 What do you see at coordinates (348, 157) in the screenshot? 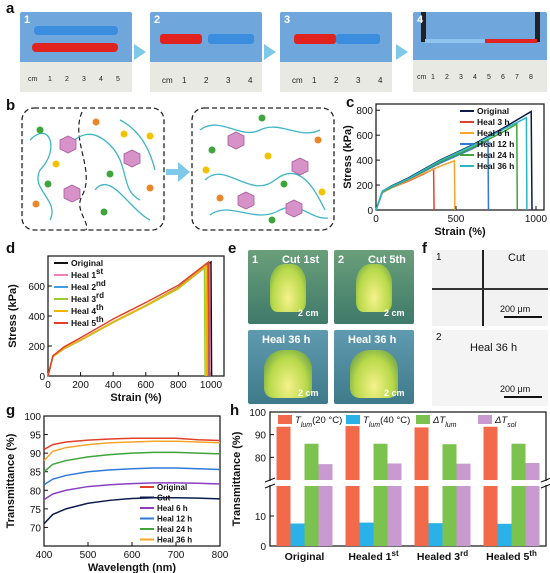
I see `y-axis-label: Stress (kPa)` at bounding box center [348, 157].